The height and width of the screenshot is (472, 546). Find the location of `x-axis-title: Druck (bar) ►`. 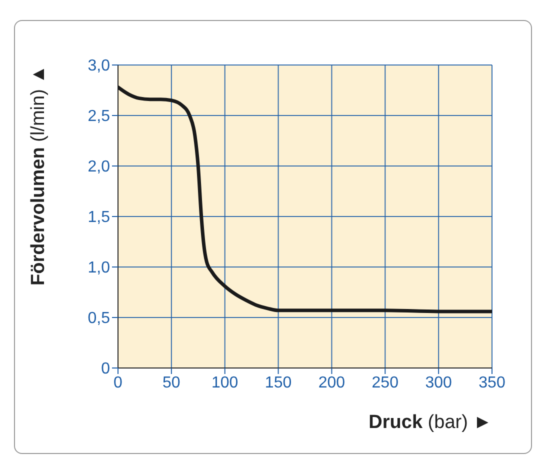

x-axis-title: Druck (bar) ► is located at coordinates (430, 422).